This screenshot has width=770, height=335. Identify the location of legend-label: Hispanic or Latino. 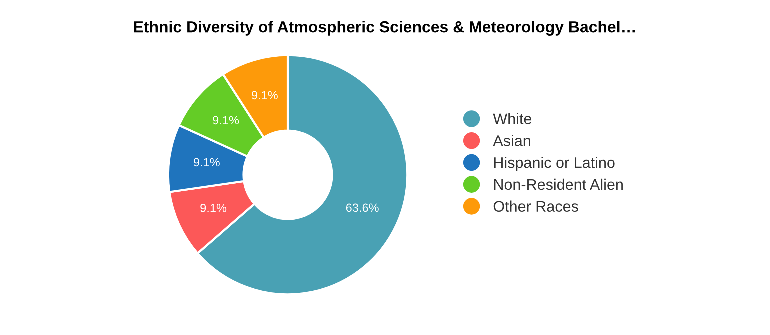
(554, 164).